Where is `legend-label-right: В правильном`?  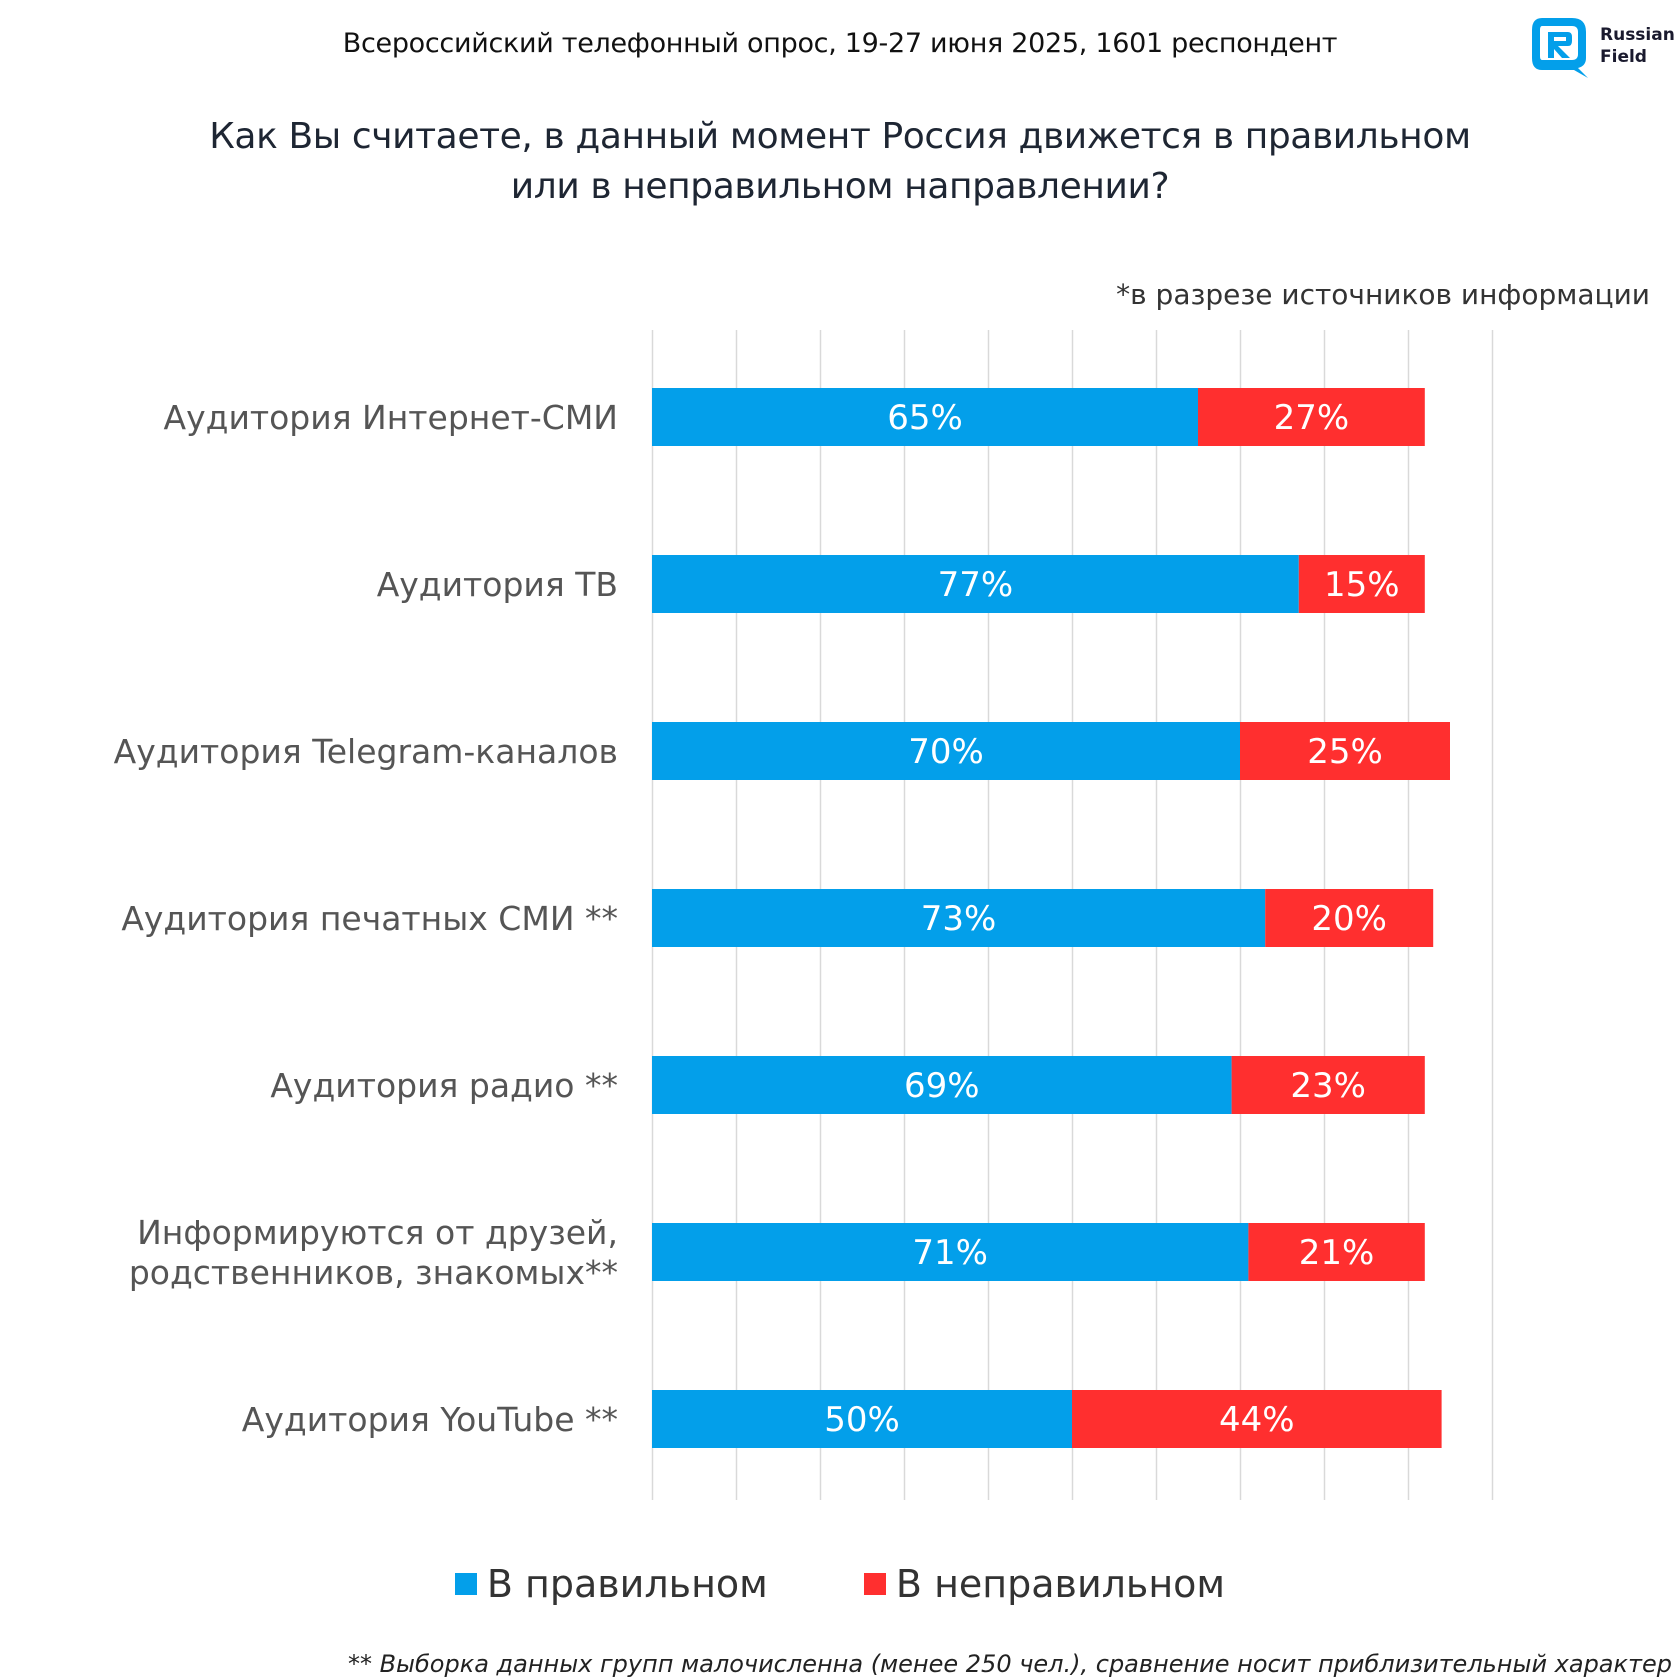 legend-label-right: В правильном is located at coordinates (627, 1584).